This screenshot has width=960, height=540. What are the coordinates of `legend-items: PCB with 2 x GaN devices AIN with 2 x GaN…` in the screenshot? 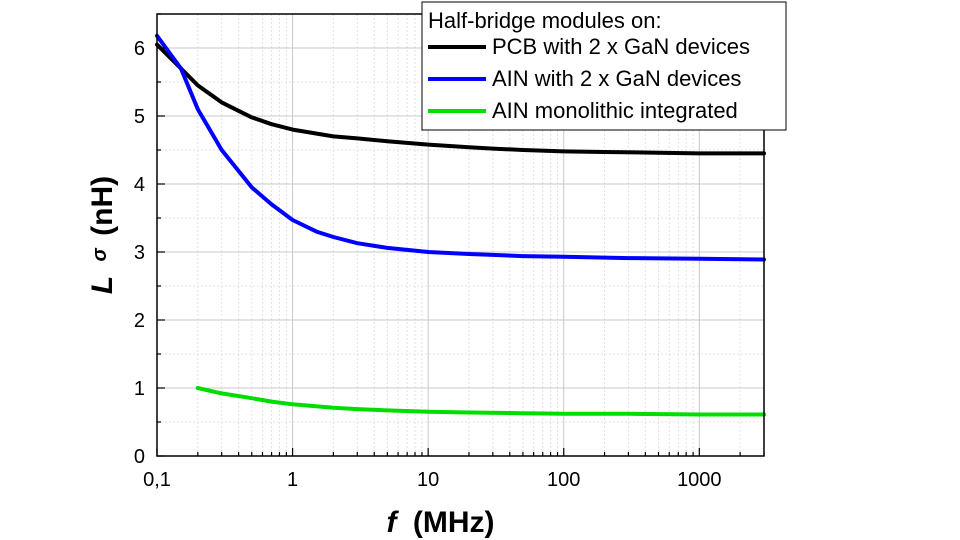 It's located at (589, 78).